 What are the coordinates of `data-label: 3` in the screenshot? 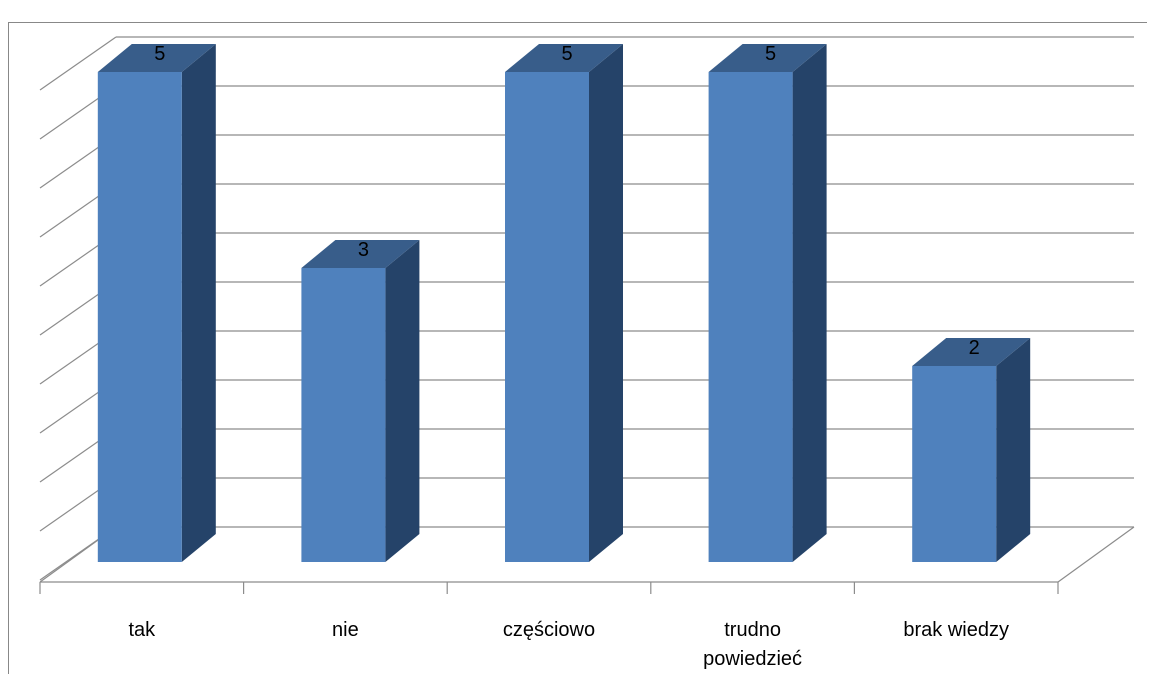 It's located at (363, 250).